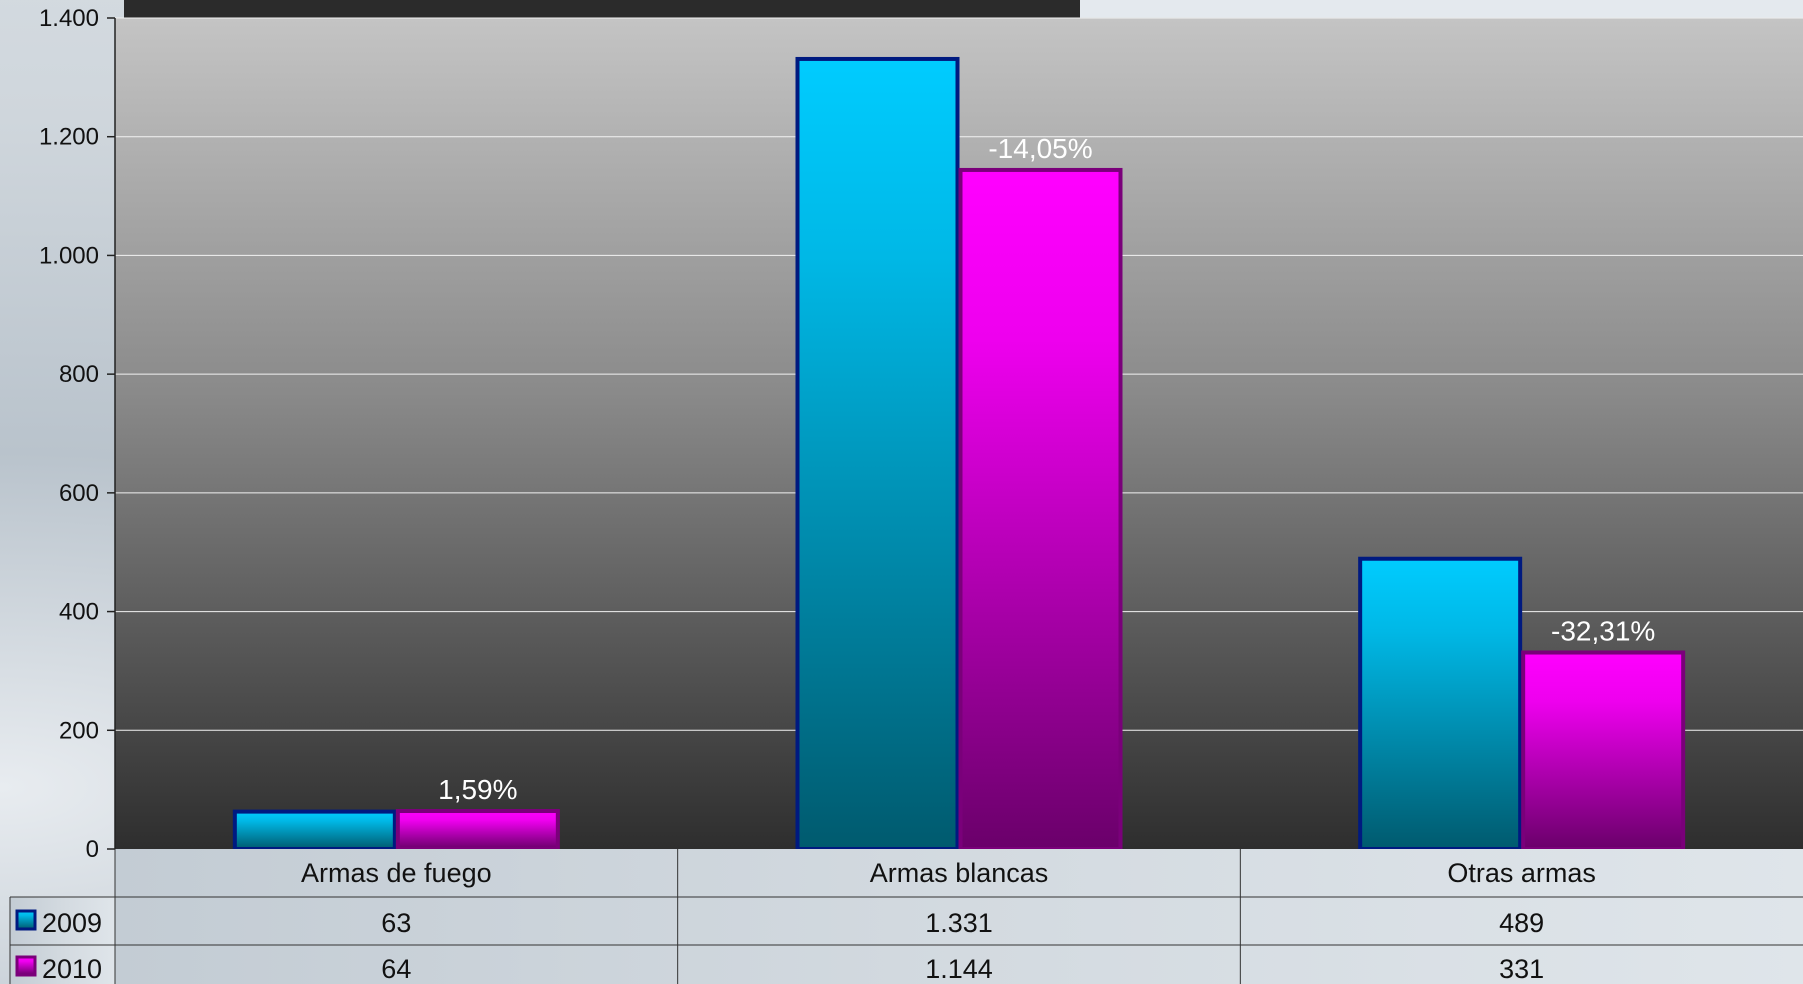 The image size is (1803, 984). Describe the element at coordinates (1370, 8) in the screenshot. I see `top-strip` at that location.